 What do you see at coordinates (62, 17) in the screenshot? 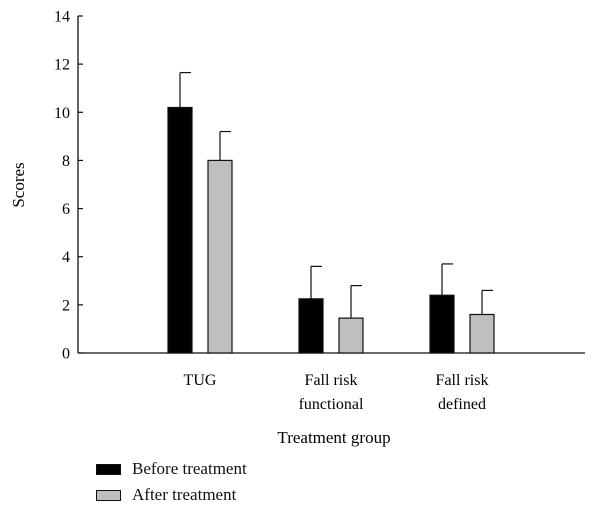
I see `y-tick-label: 14` at bounding box center [62, 17].